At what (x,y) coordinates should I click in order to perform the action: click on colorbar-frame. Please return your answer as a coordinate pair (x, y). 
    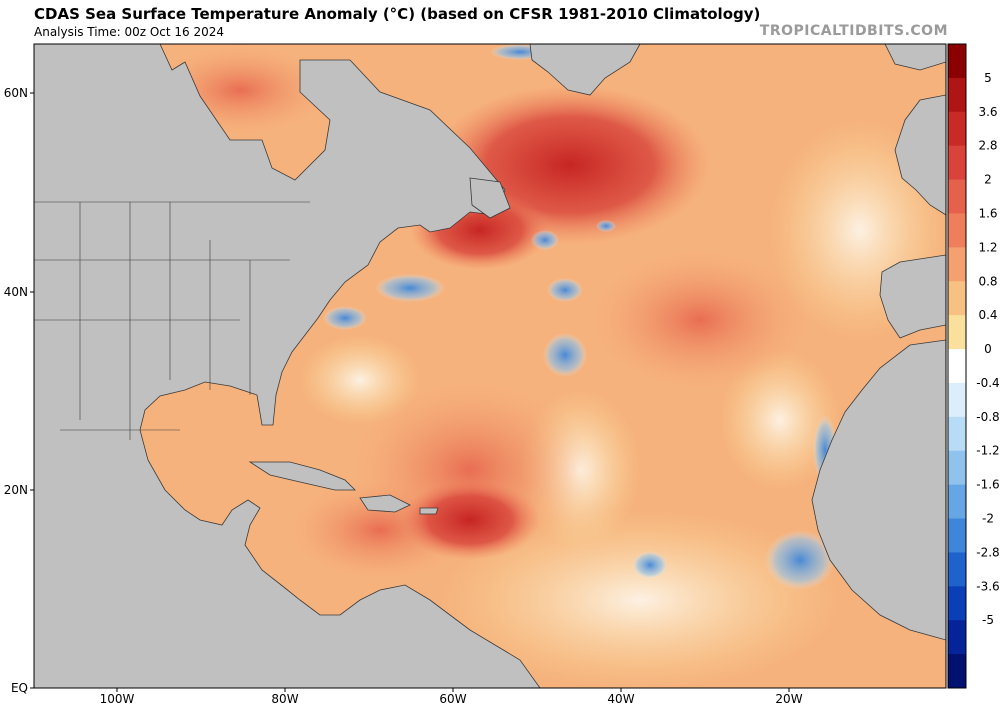
    Looking at the image, I should click on (957, 366).